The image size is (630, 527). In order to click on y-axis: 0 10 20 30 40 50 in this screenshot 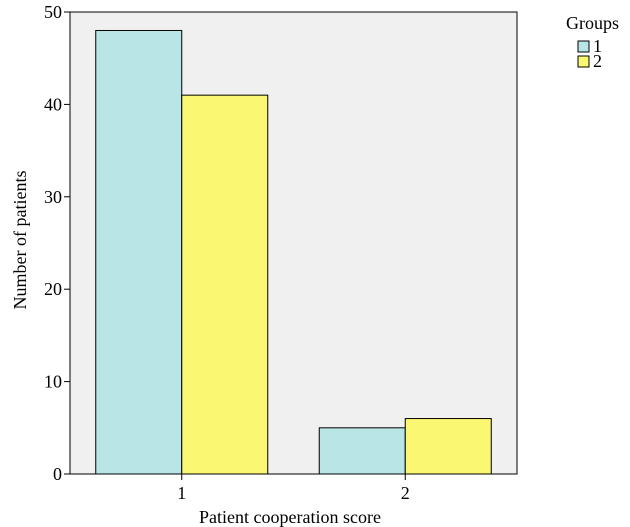, I will do `click(57, 243)`.